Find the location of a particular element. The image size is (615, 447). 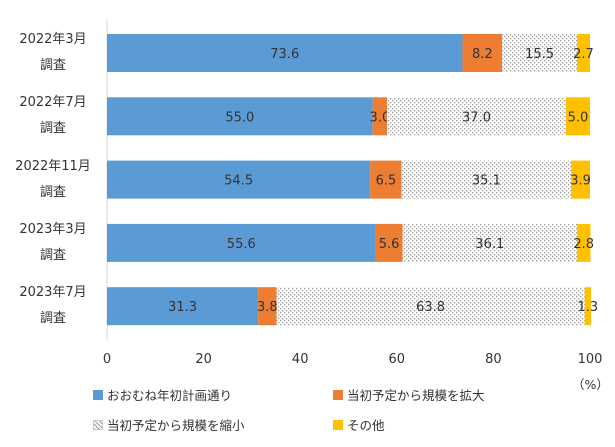

data-label-3-2: 6.5 is located at coordinates (386, 181).